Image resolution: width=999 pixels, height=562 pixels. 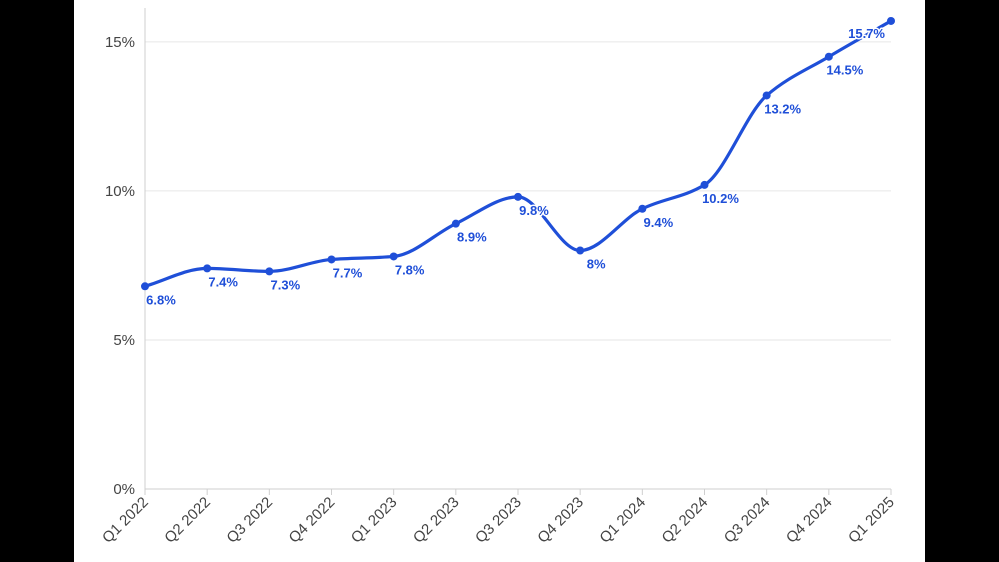 I want to click on data-label: 15.7%, so click(x=866, y=33).